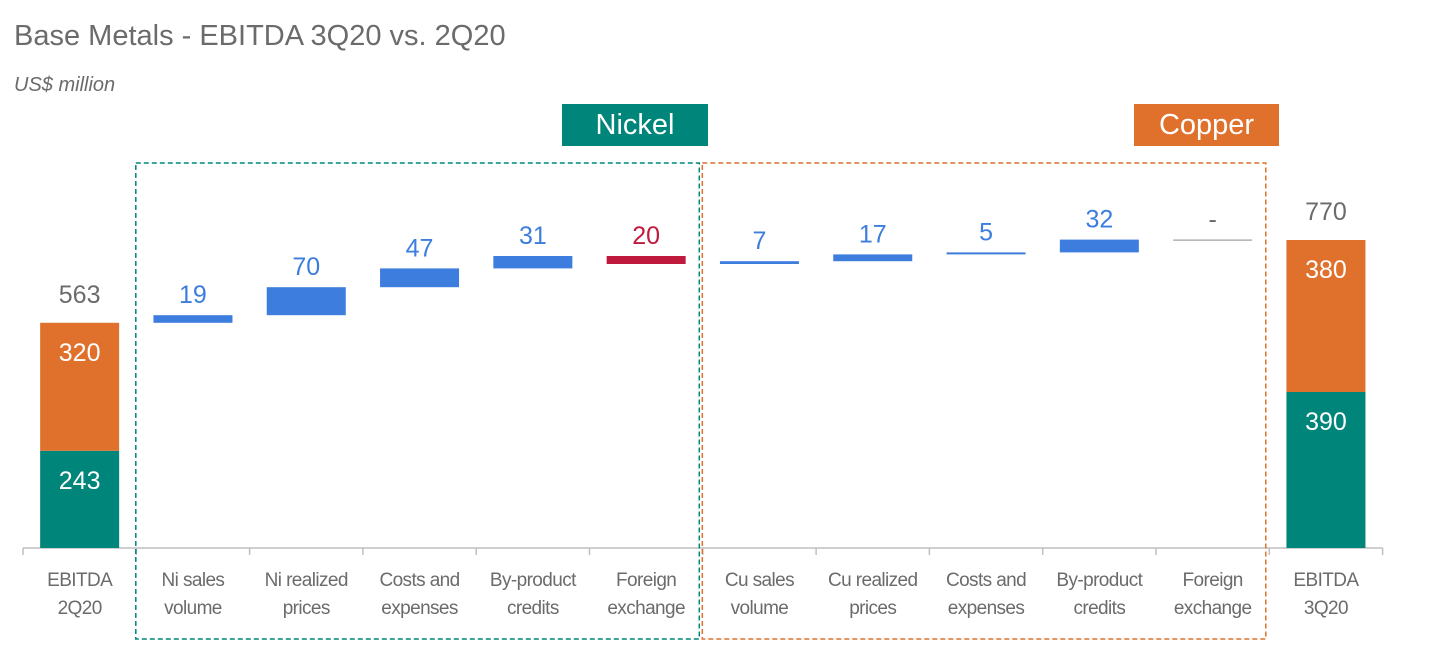 The width and height of the screenshot is (1446, 658). Describe the element at coordinates (635, 125) in the screenshot. I see `nickel-group-tag: Nickel` at that location.